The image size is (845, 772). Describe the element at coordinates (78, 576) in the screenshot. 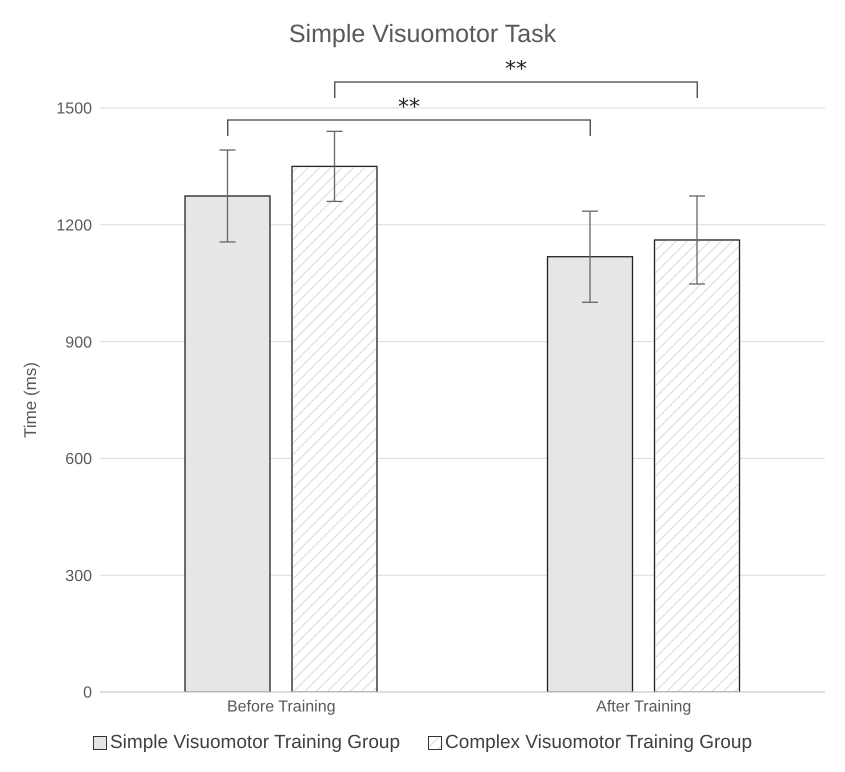

I see `y-tick-label: 300` at that location.